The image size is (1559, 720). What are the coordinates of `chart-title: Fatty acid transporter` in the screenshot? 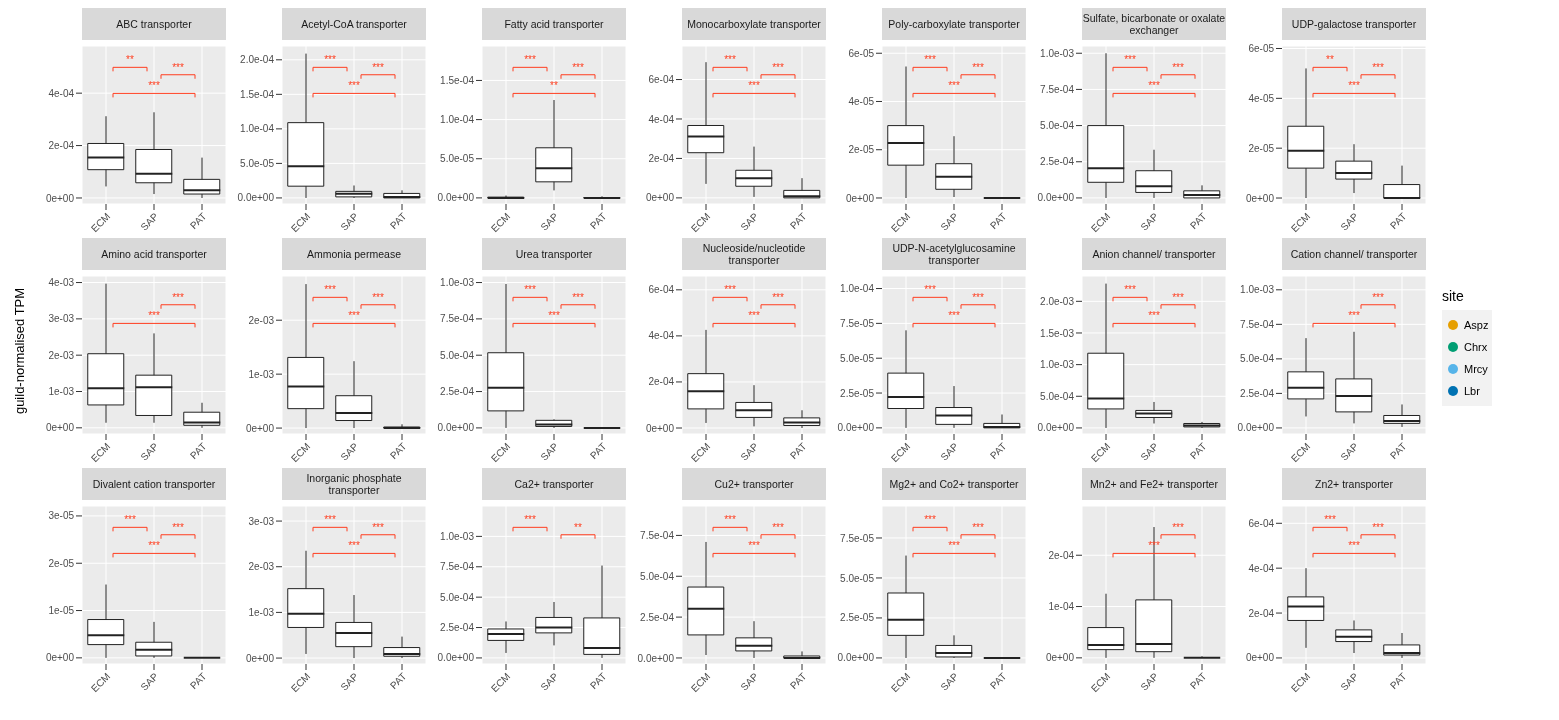 It's located at (554, 24).